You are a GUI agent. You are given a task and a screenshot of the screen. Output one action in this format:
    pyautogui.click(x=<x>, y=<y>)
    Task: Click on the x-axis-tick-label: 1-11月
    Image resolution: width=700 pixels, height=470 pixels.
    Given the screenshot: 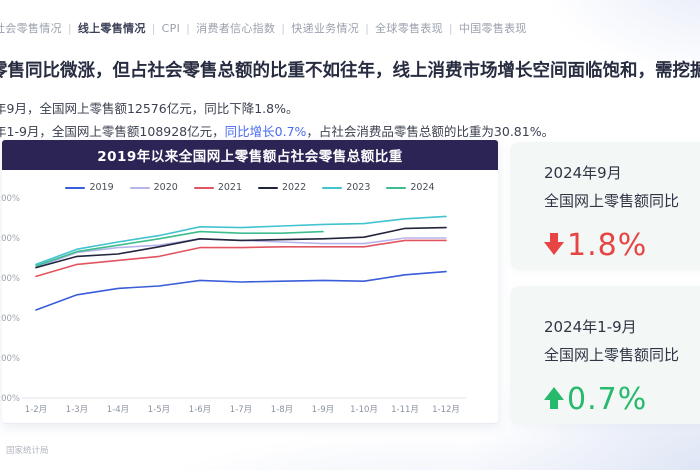 What is the action you would take?
    pyautogui.click(x=405, y=410)
    